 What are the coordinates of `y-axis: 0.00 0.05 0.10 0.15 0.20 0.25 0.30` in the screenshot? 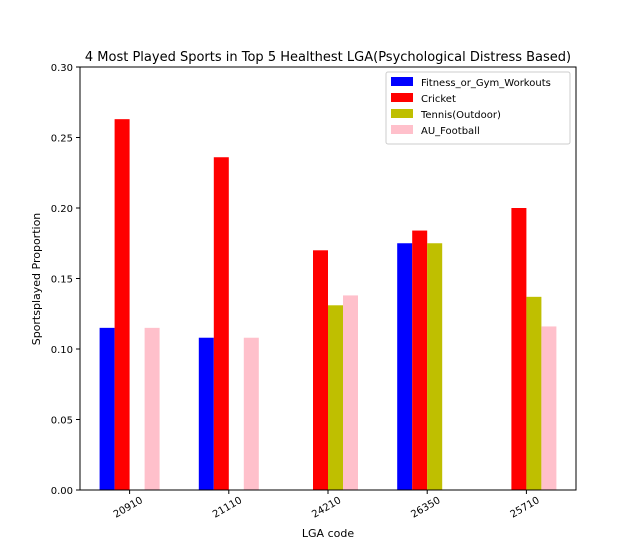 It's located at (65, 280).